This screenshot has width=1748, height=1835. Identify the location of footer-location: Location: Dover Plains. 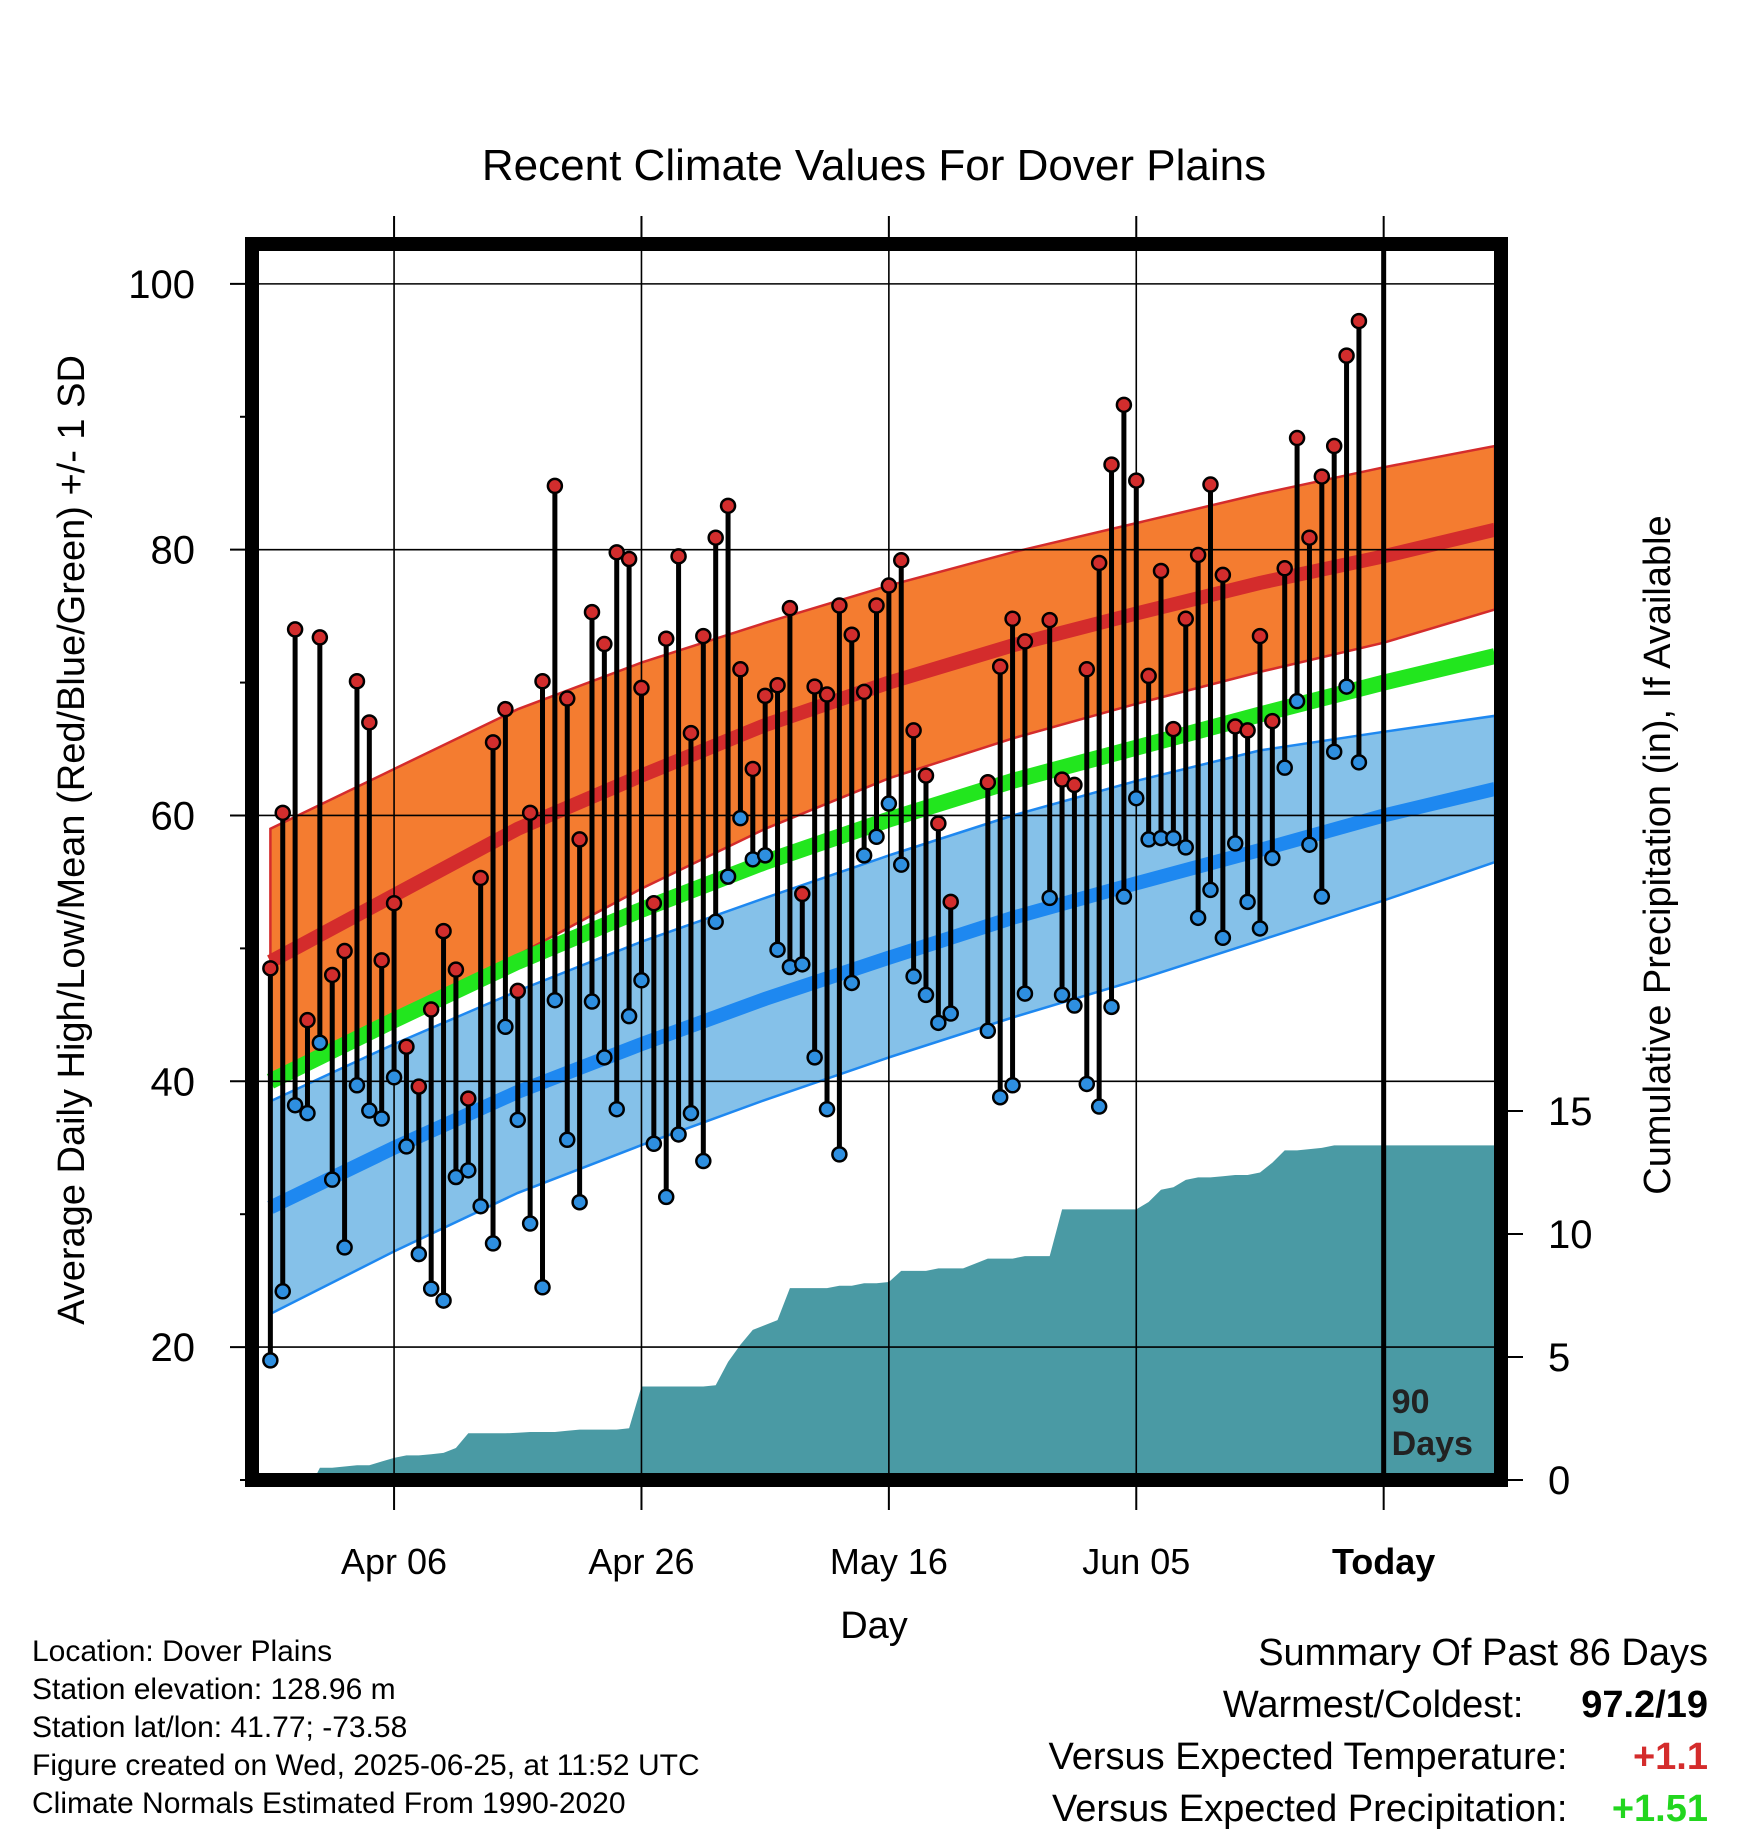
(182, 1651).